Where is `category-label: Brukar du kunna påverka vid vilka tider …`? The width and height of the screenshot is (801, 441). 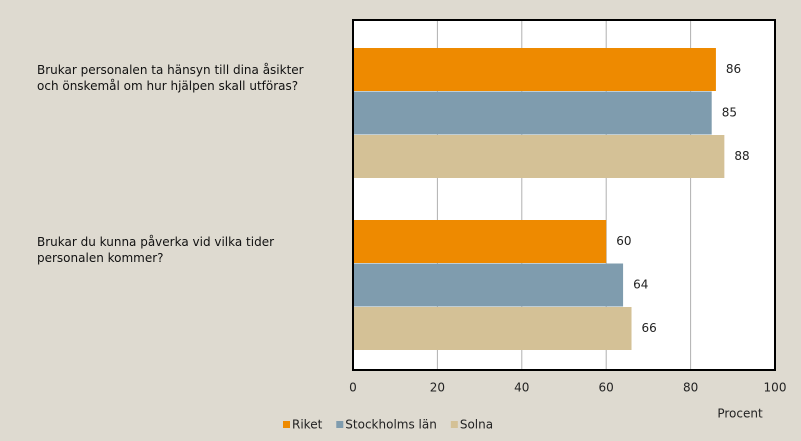
category-label: Brukar du kunna påverka vid vilka tider … is located at coordinates (156, 250).